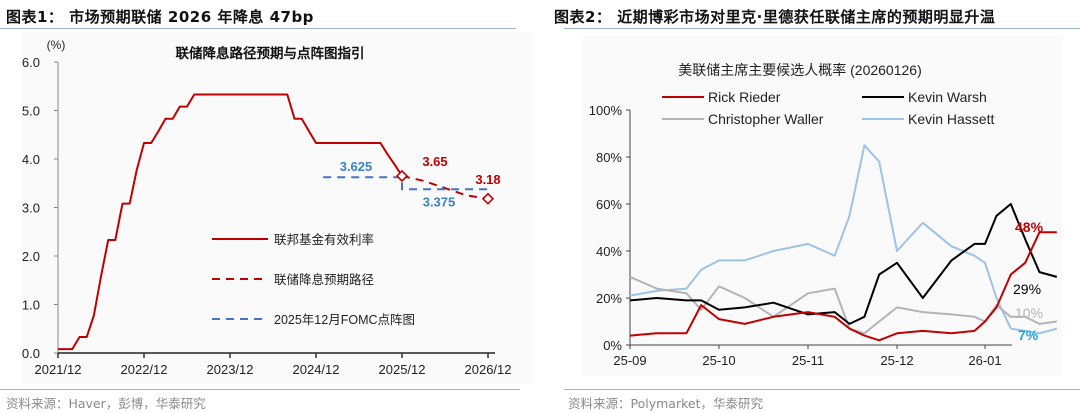  I want to click on x-tick-label: 25-10, so click(718, 360).